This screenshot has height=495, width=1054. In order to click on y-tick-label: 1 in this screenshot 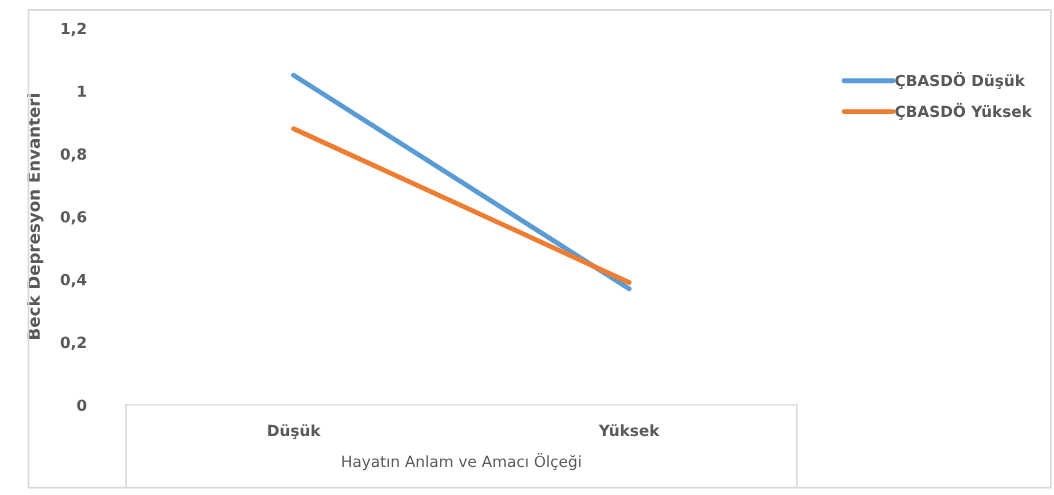, I will do `click(82, 91)`.